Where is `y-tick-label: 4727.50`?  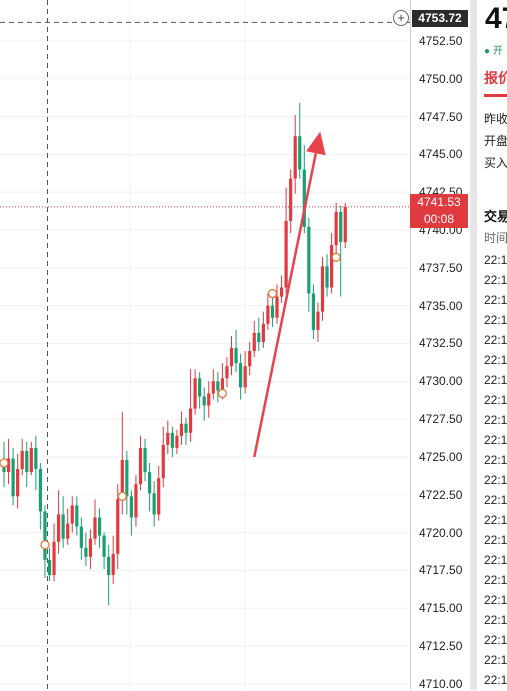 y-tick-label: 4727.50 is located at coordinates (441, 419).